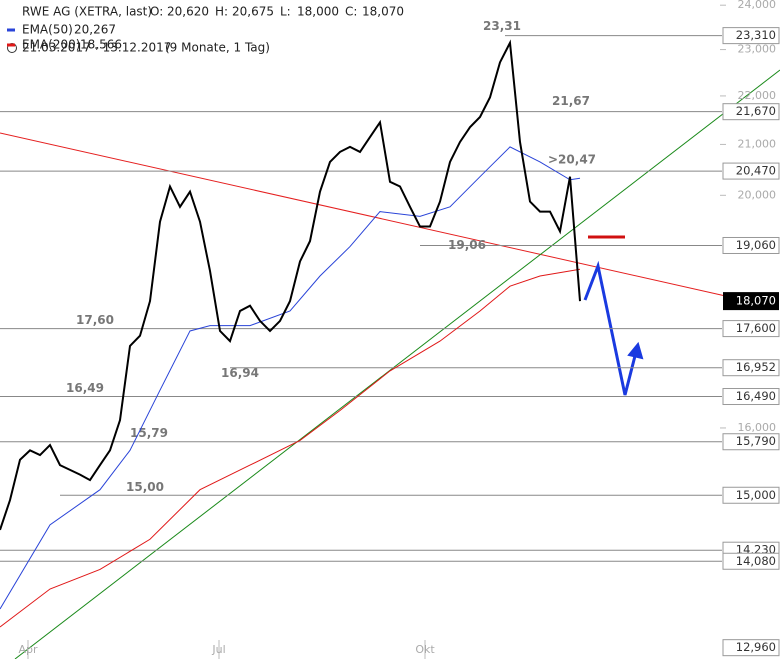 This screenshot has height=659, width=780. Describe the element at coordinates (351, 12) in the screenshot. I see `ohlc-key: C:` at that location.